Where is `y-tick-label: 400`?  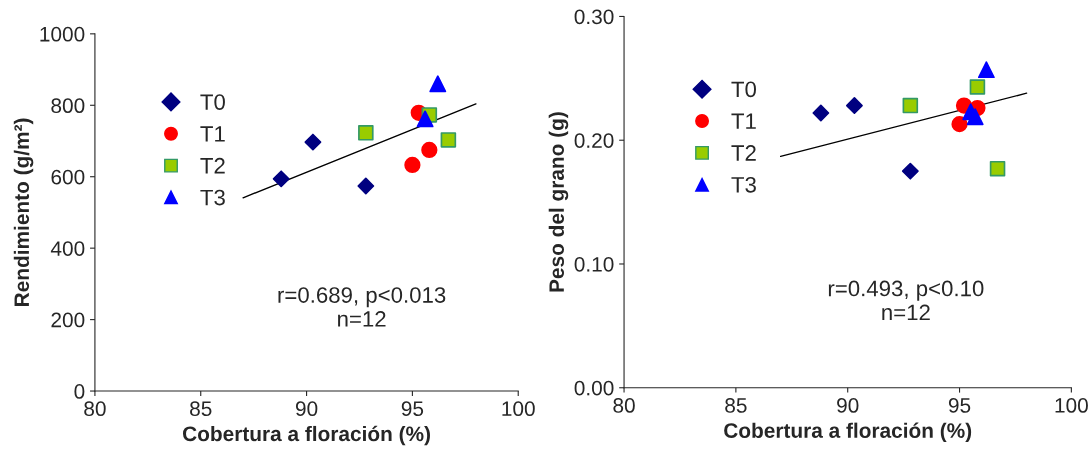
y-tick-label: 400 is located at coordinates (67, 248).